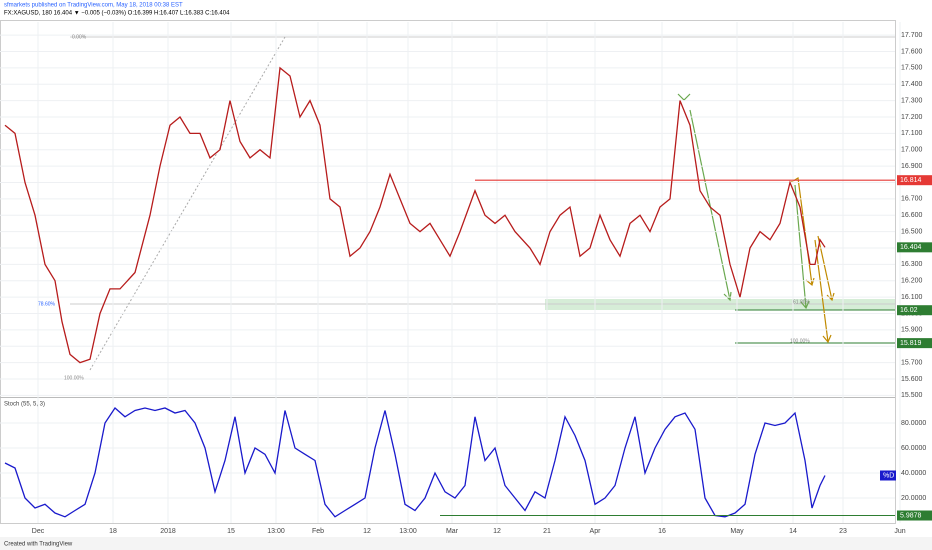 Image resolution: width=932 pixels, height=550 pixels. What do you see at coordinates (912, 68) in the screenshot?
I see `y-tick-label: 17.500` at bounding box center [912, 68].